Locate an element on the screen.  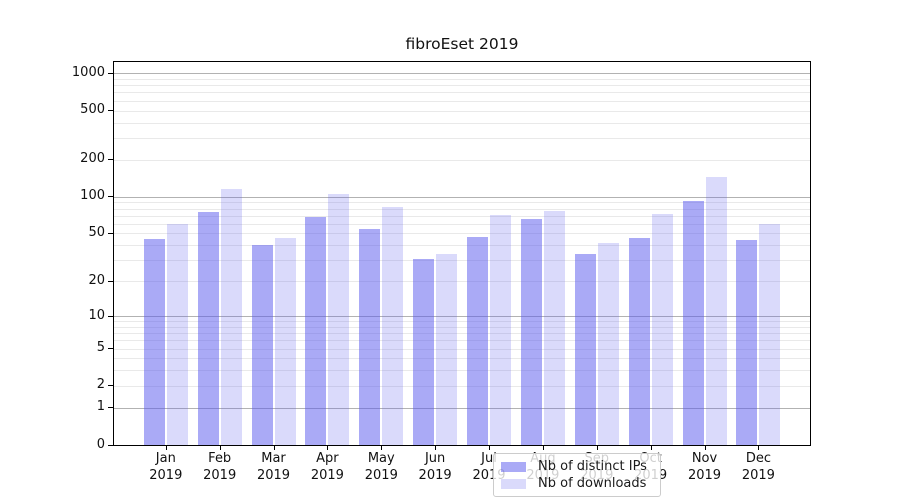
y-tick-label-200: 200 is located at coordinates (92, 159).